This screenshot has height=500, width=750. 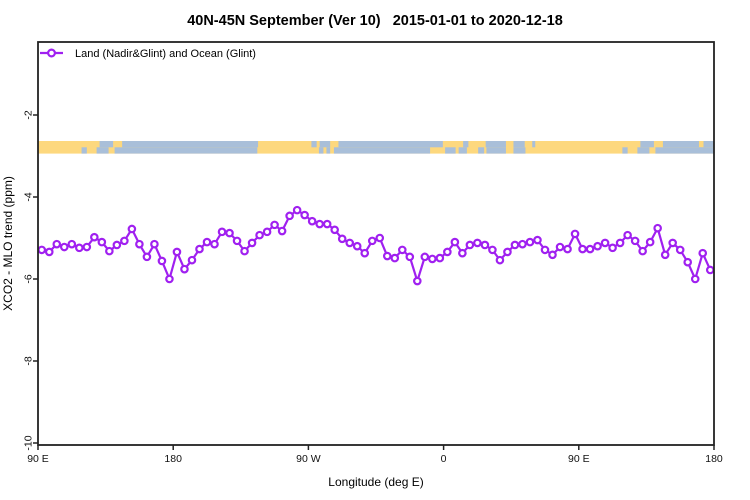 What do you see at coordinates (375, 455) in the screenshot?
I see `x-axis: 90 E 180 90 W 0 90 E 180` at bounding box center [375, 455].